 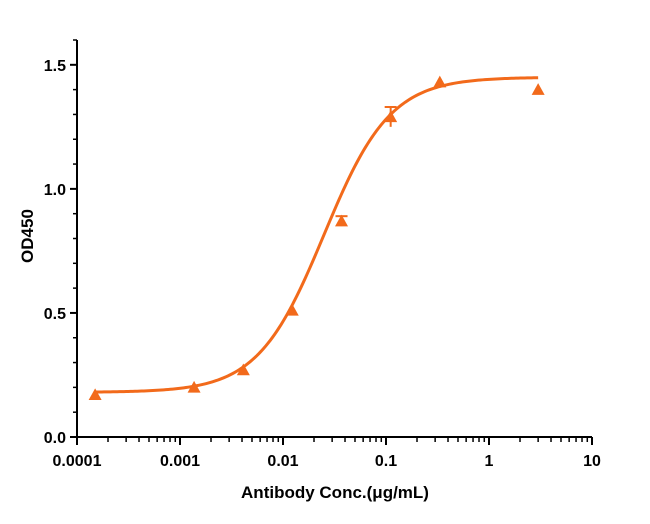 What do you see at coordinates (592, 461) in the screenshot?
I see `x-tick-label: 10` at bounding box center [592, 461].